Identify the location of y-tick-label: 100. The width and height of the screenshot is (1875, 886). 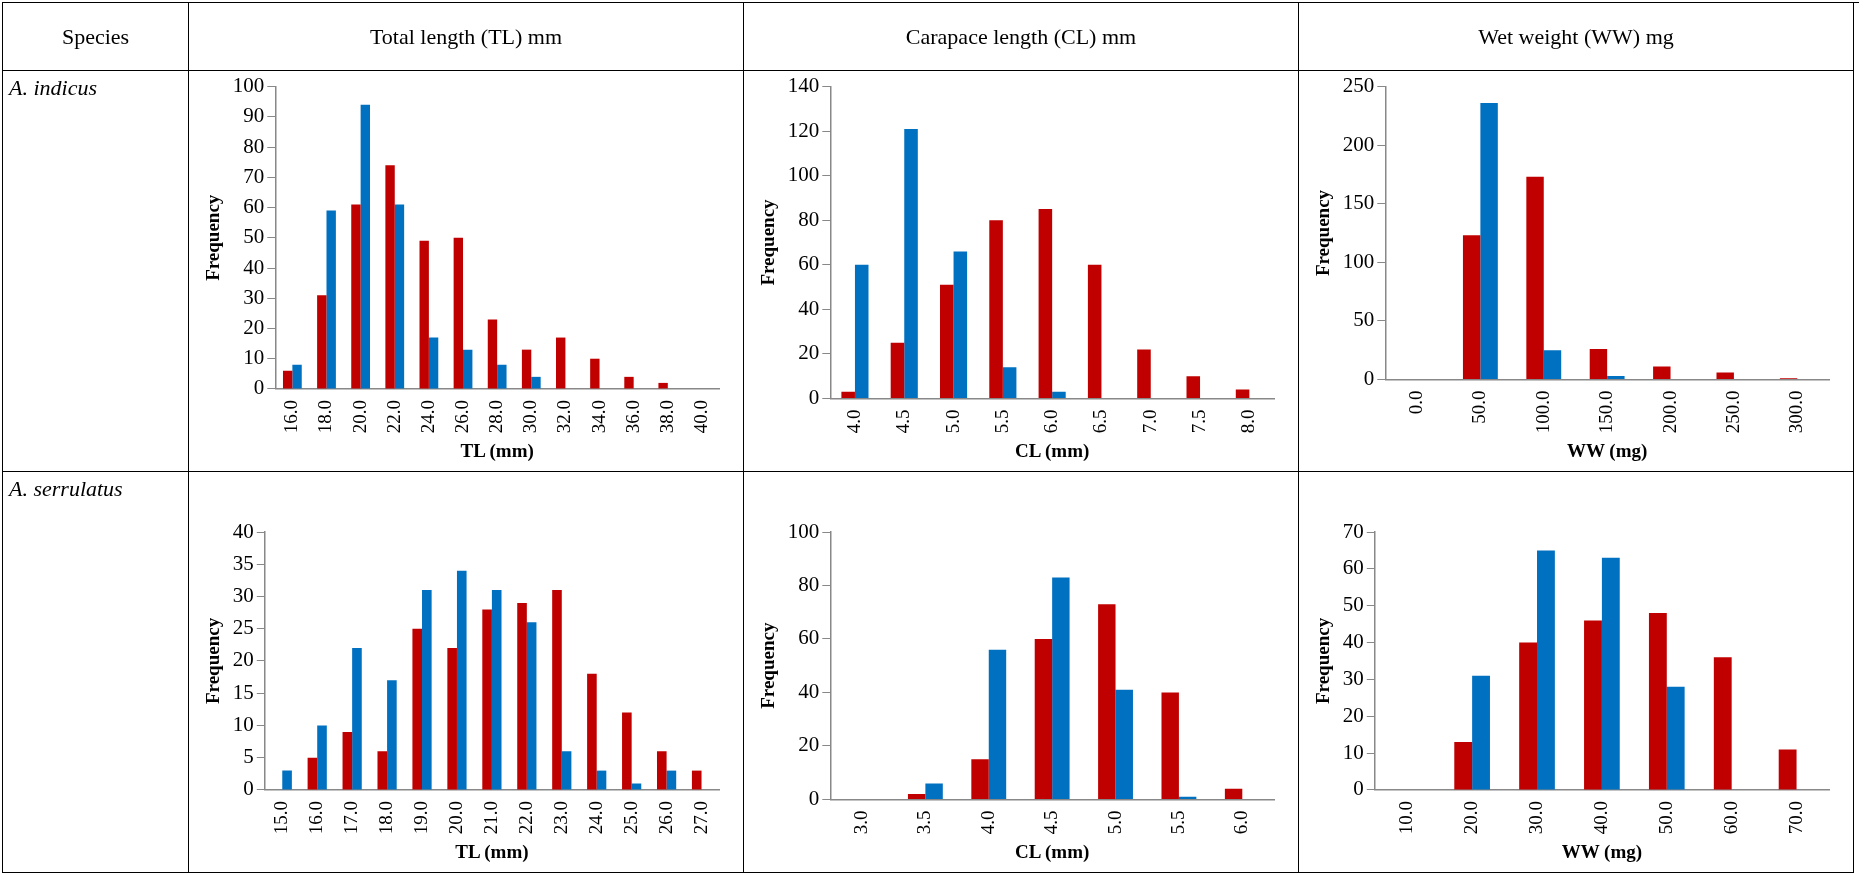
(248, 85).